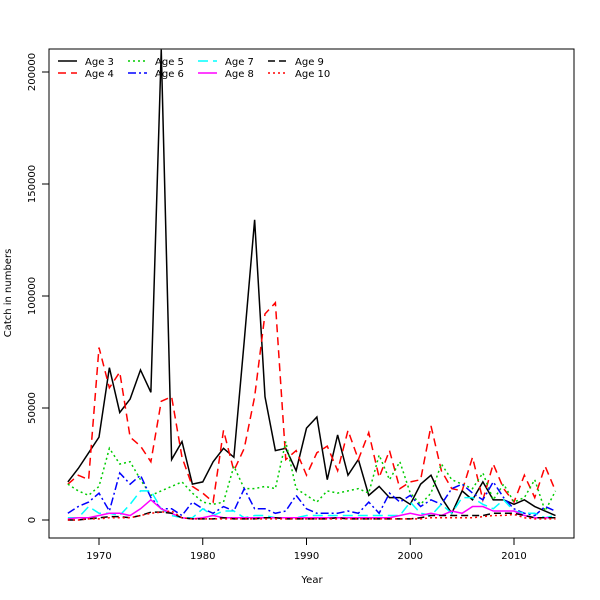 The width and height of the screenshot is (600, 600). What do you see at coordinates (239, 74) in the screenshot?
I see `legend-label: Age 8` at bounding box center [239, 74].